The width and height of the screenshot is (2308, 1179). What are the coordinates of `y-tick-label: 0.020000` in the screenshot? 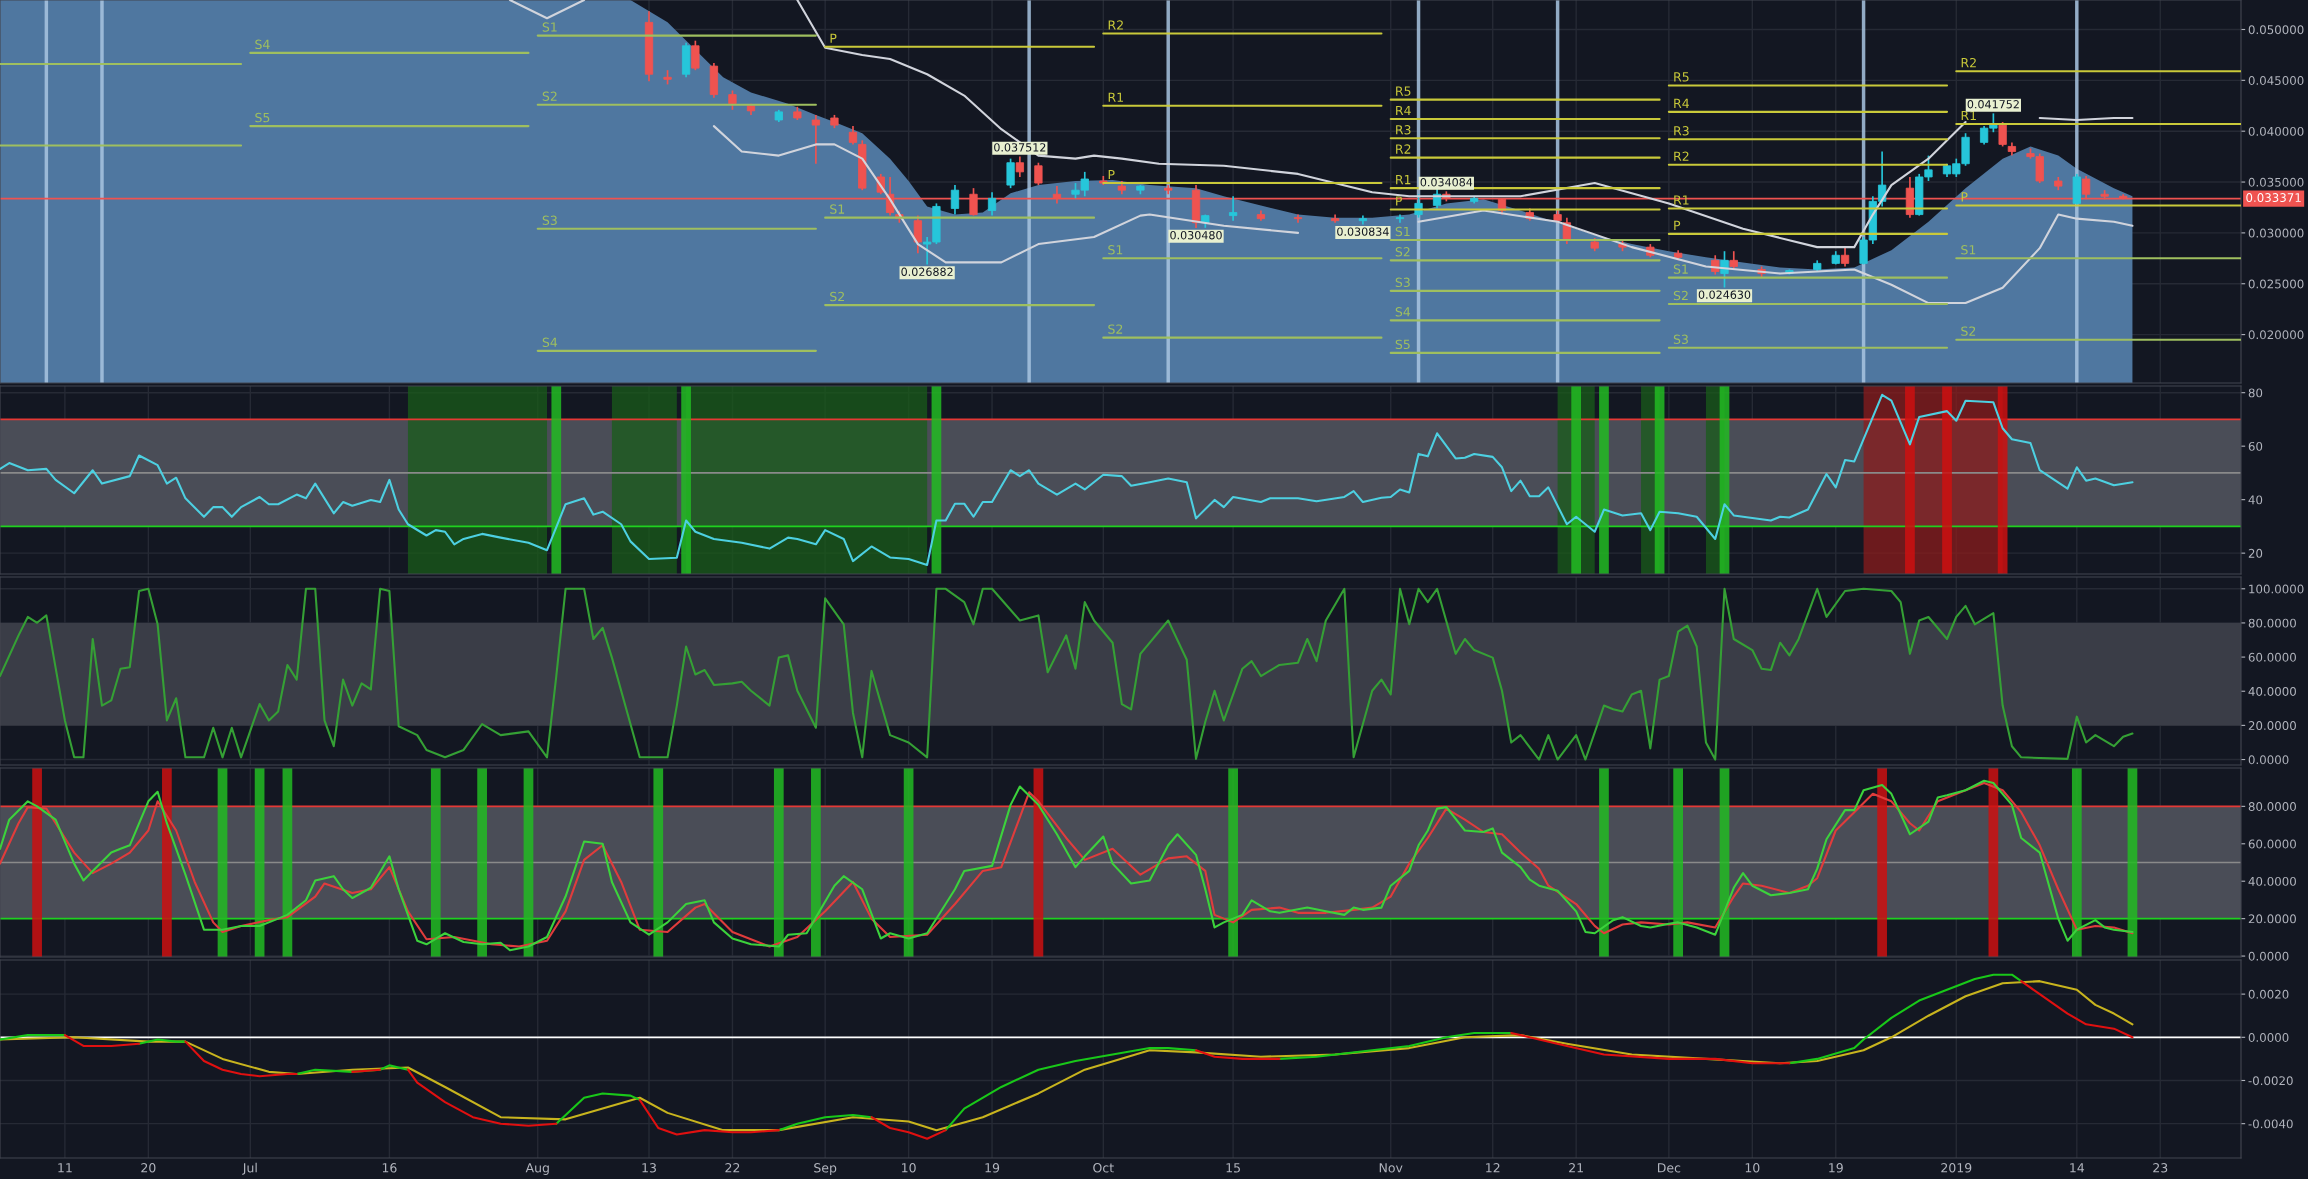 It's located at (2276, 335).